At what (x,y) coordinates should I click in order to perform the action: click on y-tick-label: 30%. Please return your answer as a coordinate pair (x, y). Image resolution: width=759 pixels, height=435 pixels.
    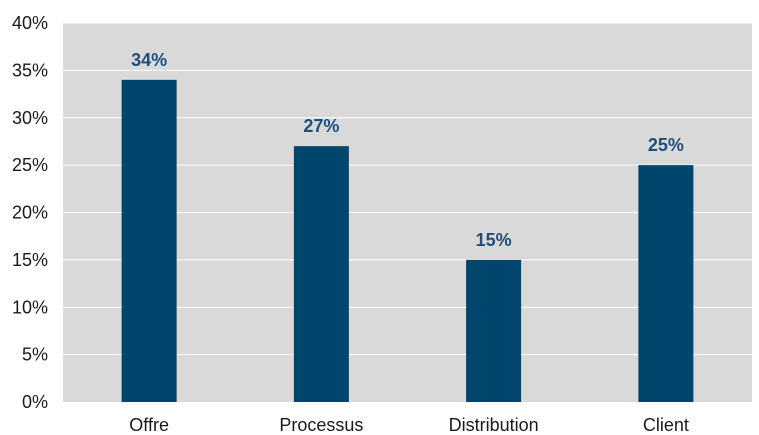
    Looking at the image, I should click on (30, 118).